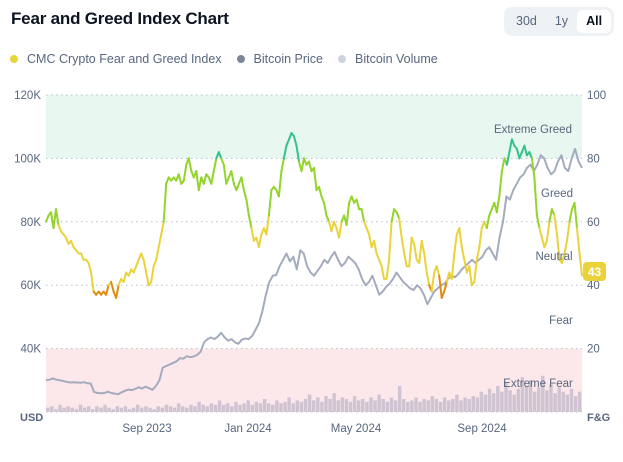  I want to click on range-1y-button: 1y, so click(561, 21).